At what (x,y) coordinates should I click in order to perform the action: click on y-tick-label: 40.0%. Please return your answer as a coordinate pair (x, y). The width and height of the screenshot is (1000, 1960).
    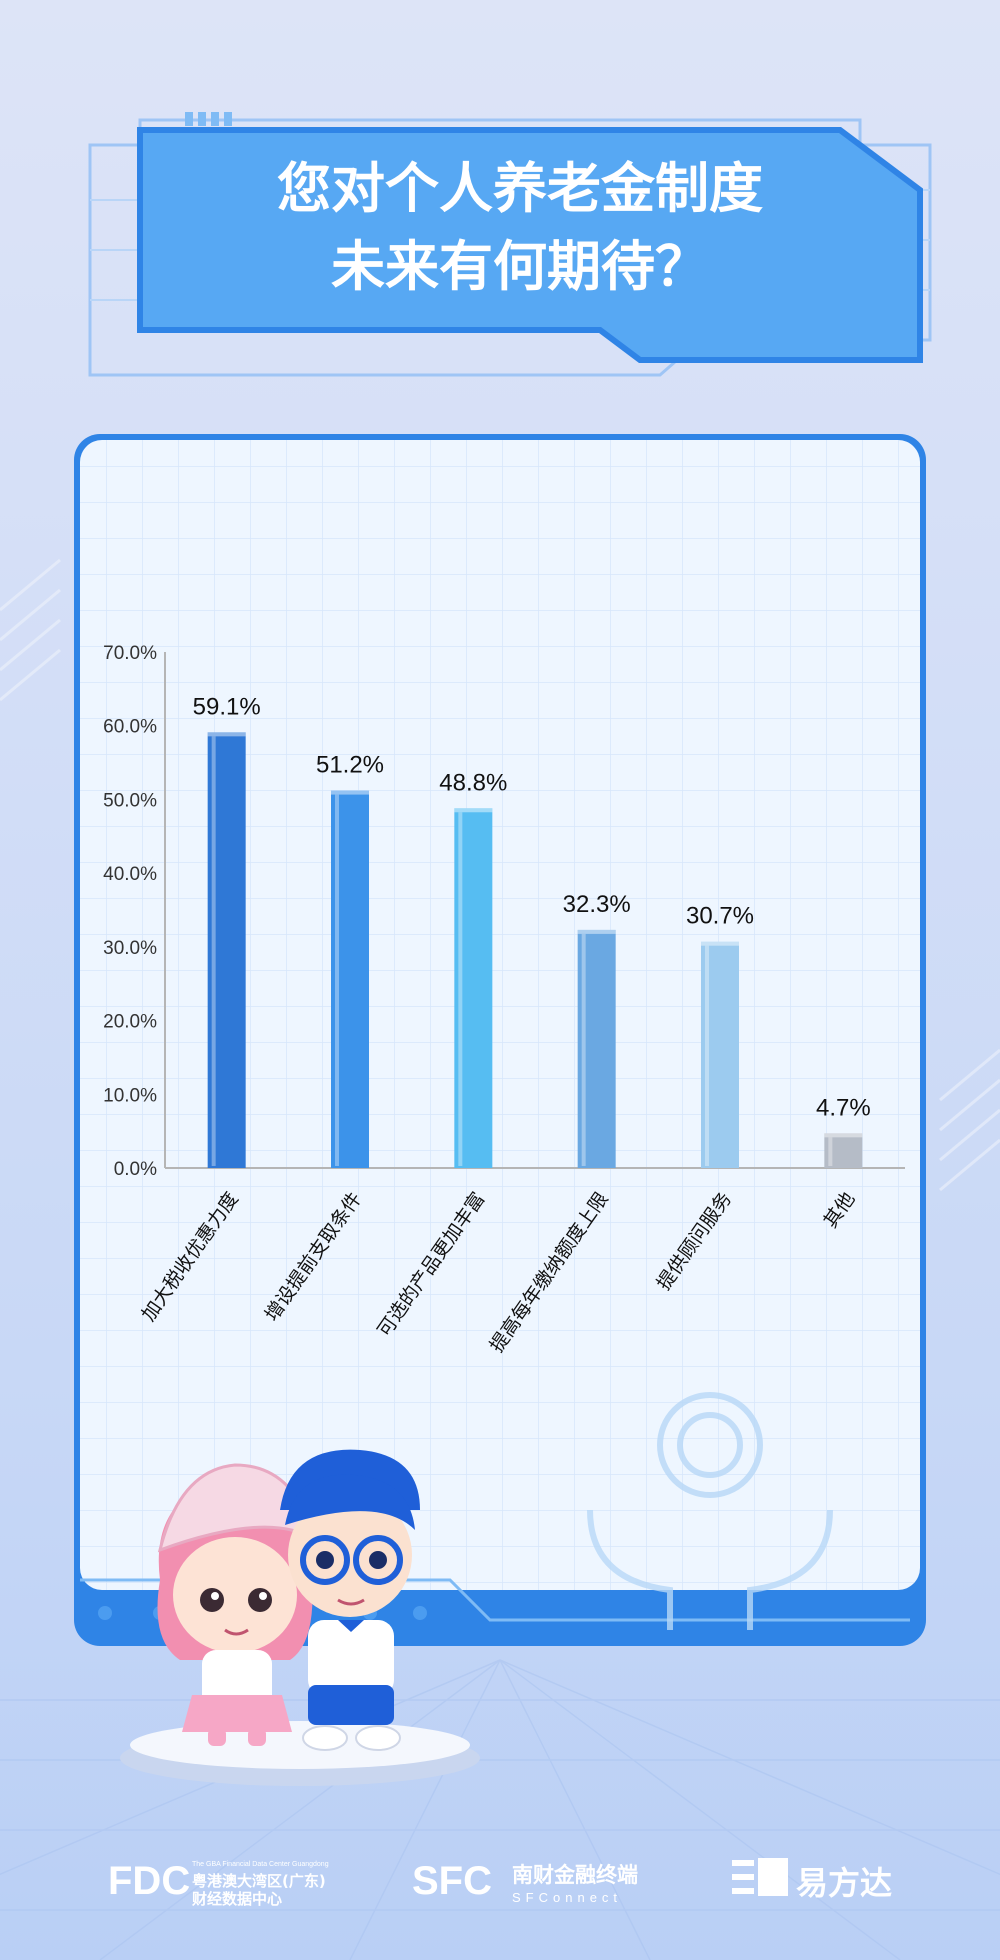
    Looking at the image, I should click on (130, 874).